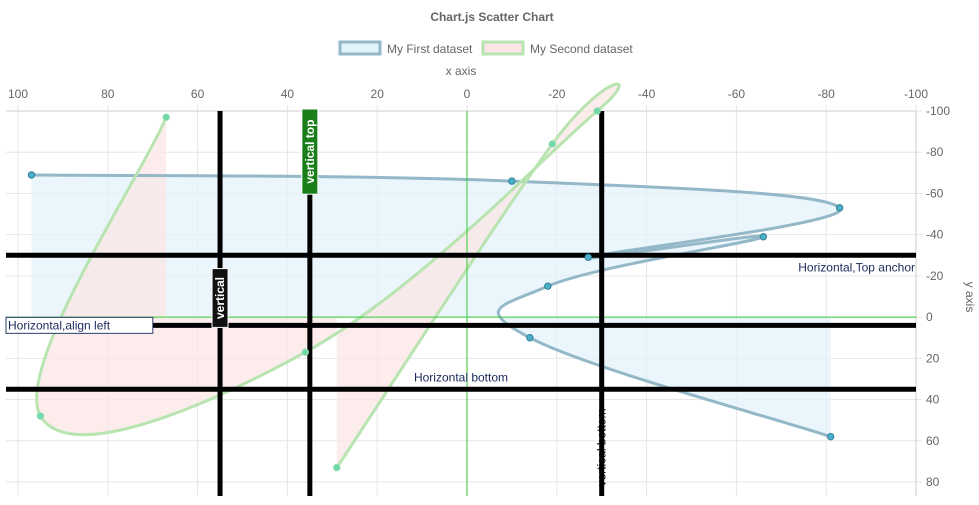 This screenshot has width=979, height=505. I want to click on annotation-label-text: Horizontal bottom, so click(461, 377).